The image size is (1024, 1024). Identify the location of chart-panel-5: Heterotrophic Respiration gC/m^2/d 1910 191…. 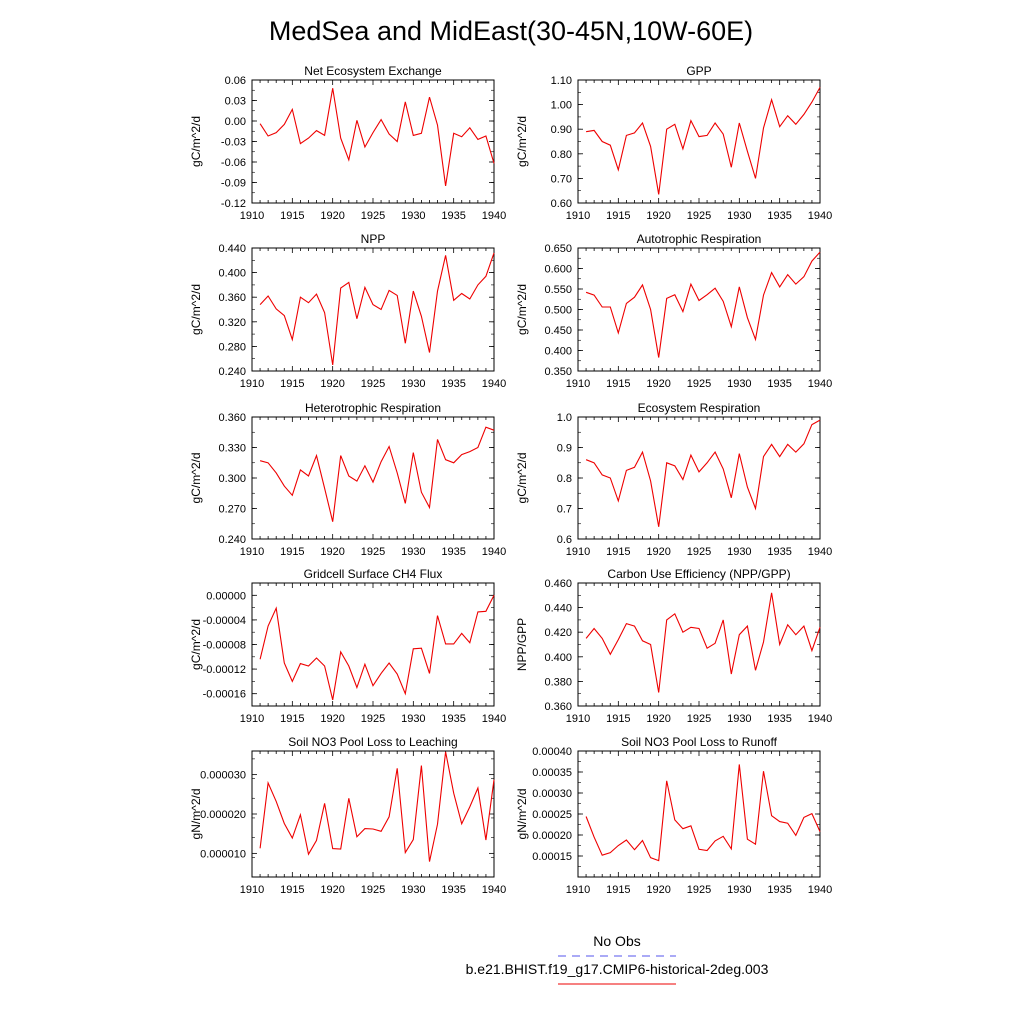
(347, 479).